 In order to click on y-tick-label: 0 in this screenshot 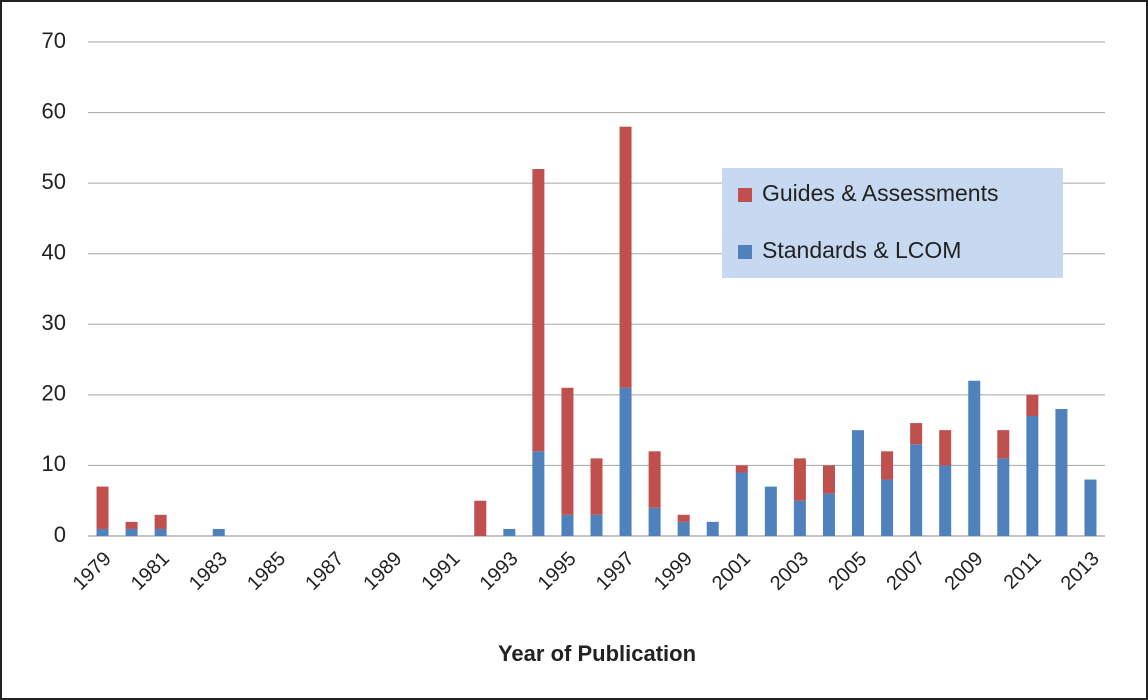, I will do `click(60, 534)`.